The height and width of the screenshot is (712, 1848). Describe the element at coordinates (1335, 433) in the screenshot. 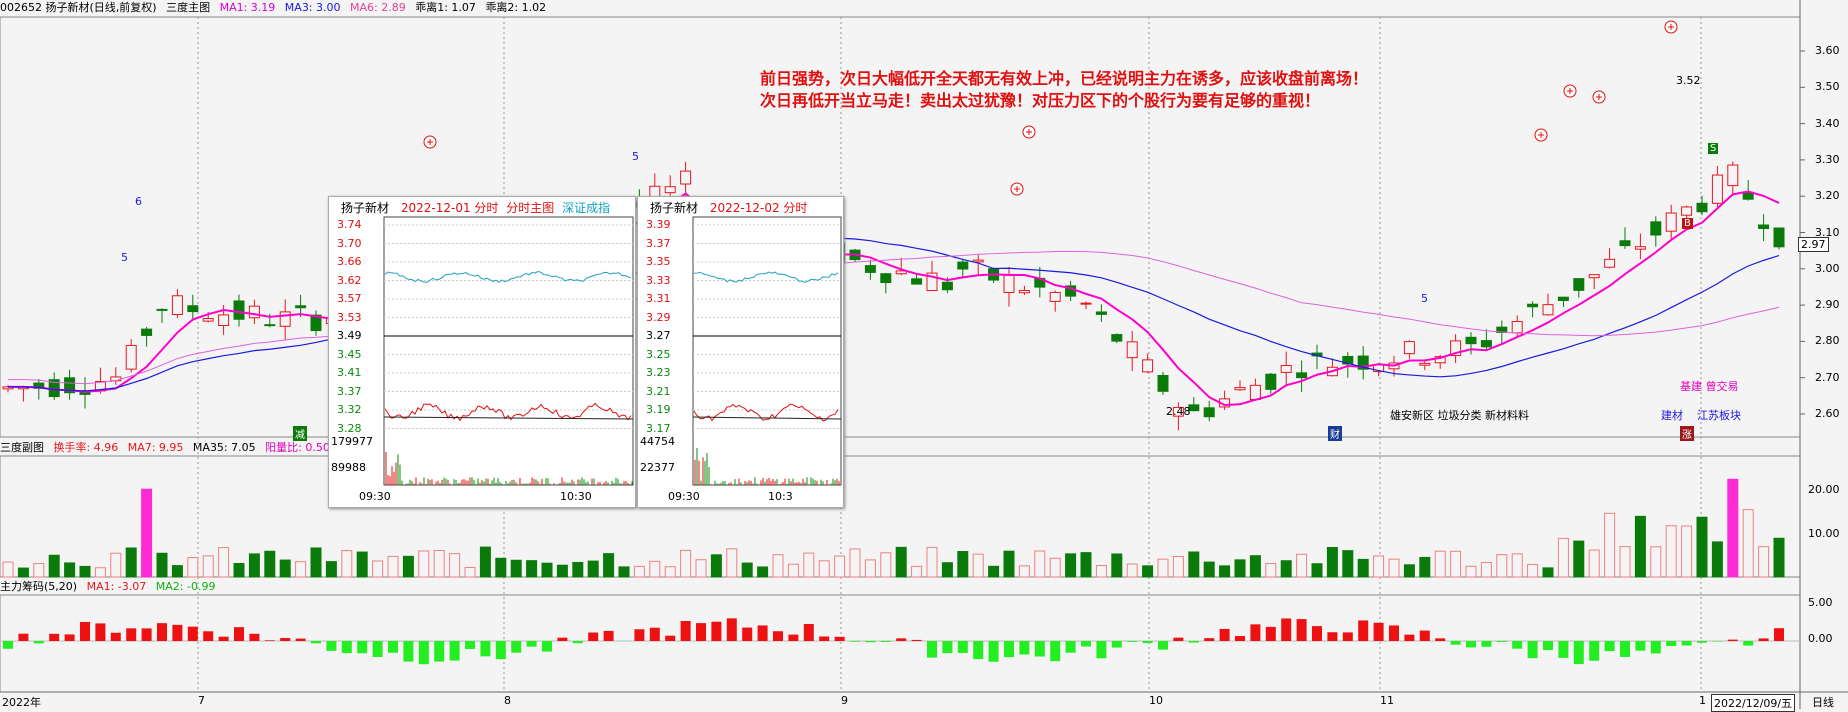

I see `finance-badge: 财` at that location.